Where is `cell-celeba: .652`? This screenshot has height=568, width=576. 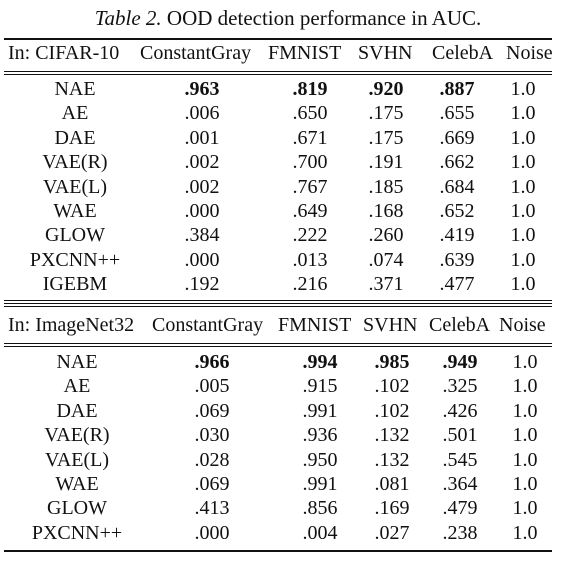
cell-celeba: .652 is located at coordinates (457, 211).